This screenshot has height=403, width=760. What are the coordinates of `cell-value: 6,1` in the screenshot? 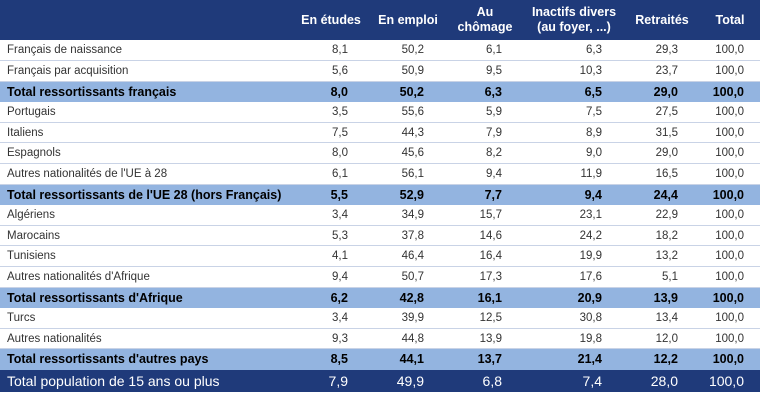 It's located at (485, 51).